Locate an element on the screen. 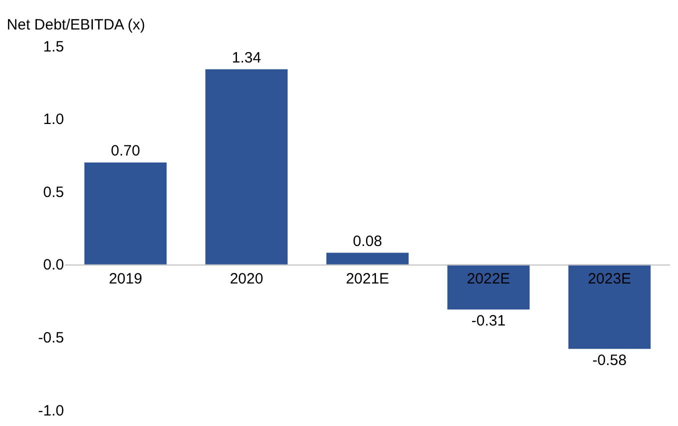 Image resolution: width=678 pixels, height=426 pixels. y-tick-label: -0.5 is located at coordinates (51, 337).